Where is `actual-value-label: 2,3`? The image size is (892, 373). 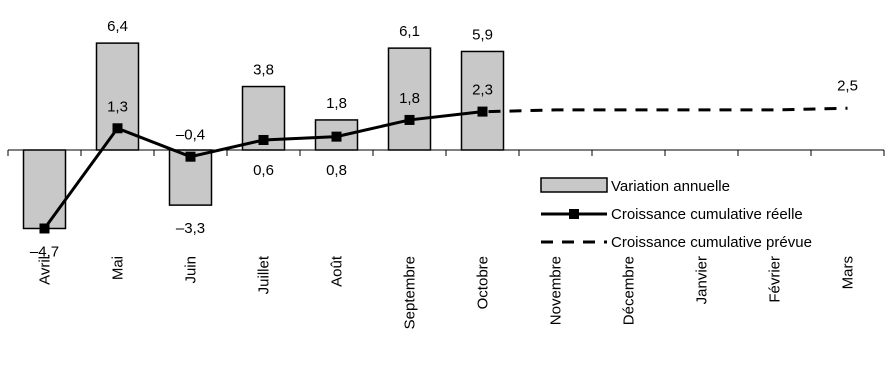 actual-value-label: 2,3 is located at coordinates (482, 90).